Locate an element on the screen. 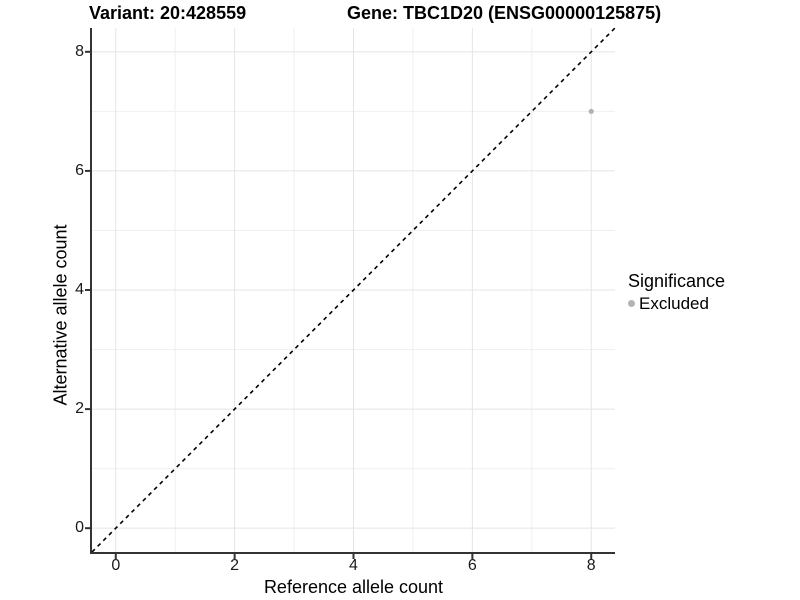 Image resolution: width=800 pixels, height=600 pixels. excluded-point-swatch-icon is located at coordinates (631, 303).